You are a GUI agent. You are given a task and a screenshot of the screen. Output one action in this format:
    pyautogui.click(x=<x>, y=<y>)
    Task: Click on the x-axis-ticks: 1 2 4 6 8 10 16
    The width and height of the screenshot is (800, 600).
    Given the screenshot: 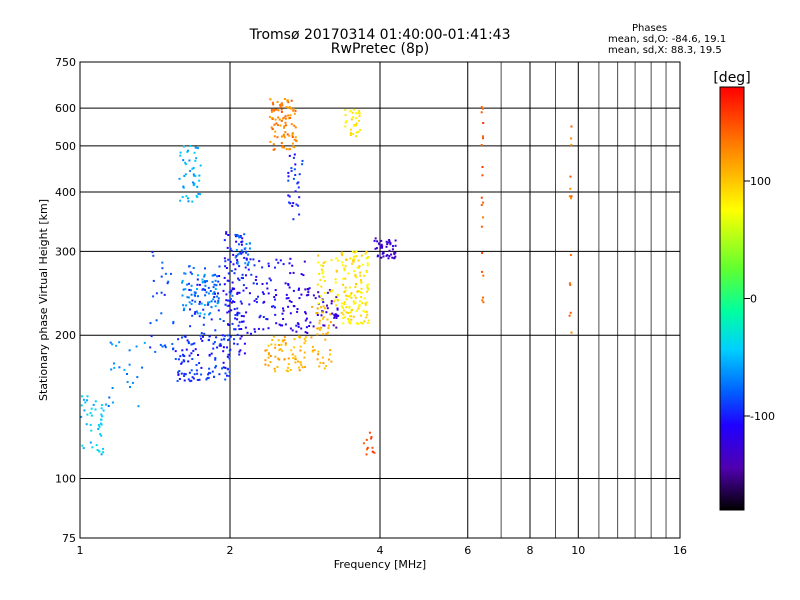 What is the action you would take?
    pyautogui.click(x=382, y=550)
    